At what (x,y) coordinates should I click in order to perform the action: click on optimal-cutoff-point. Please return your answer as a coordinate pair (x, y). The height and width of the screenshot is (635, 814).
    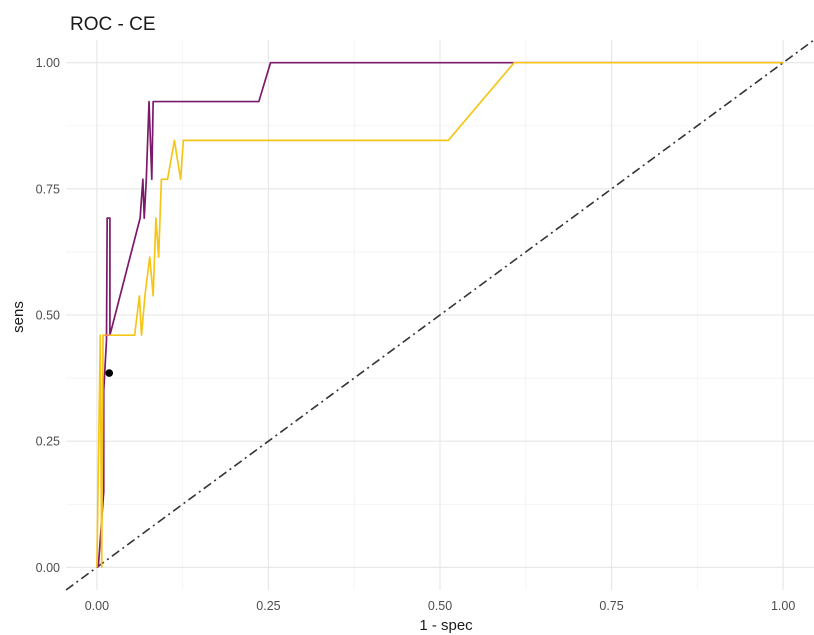
    Looking at the image, I should click on (109, 373).